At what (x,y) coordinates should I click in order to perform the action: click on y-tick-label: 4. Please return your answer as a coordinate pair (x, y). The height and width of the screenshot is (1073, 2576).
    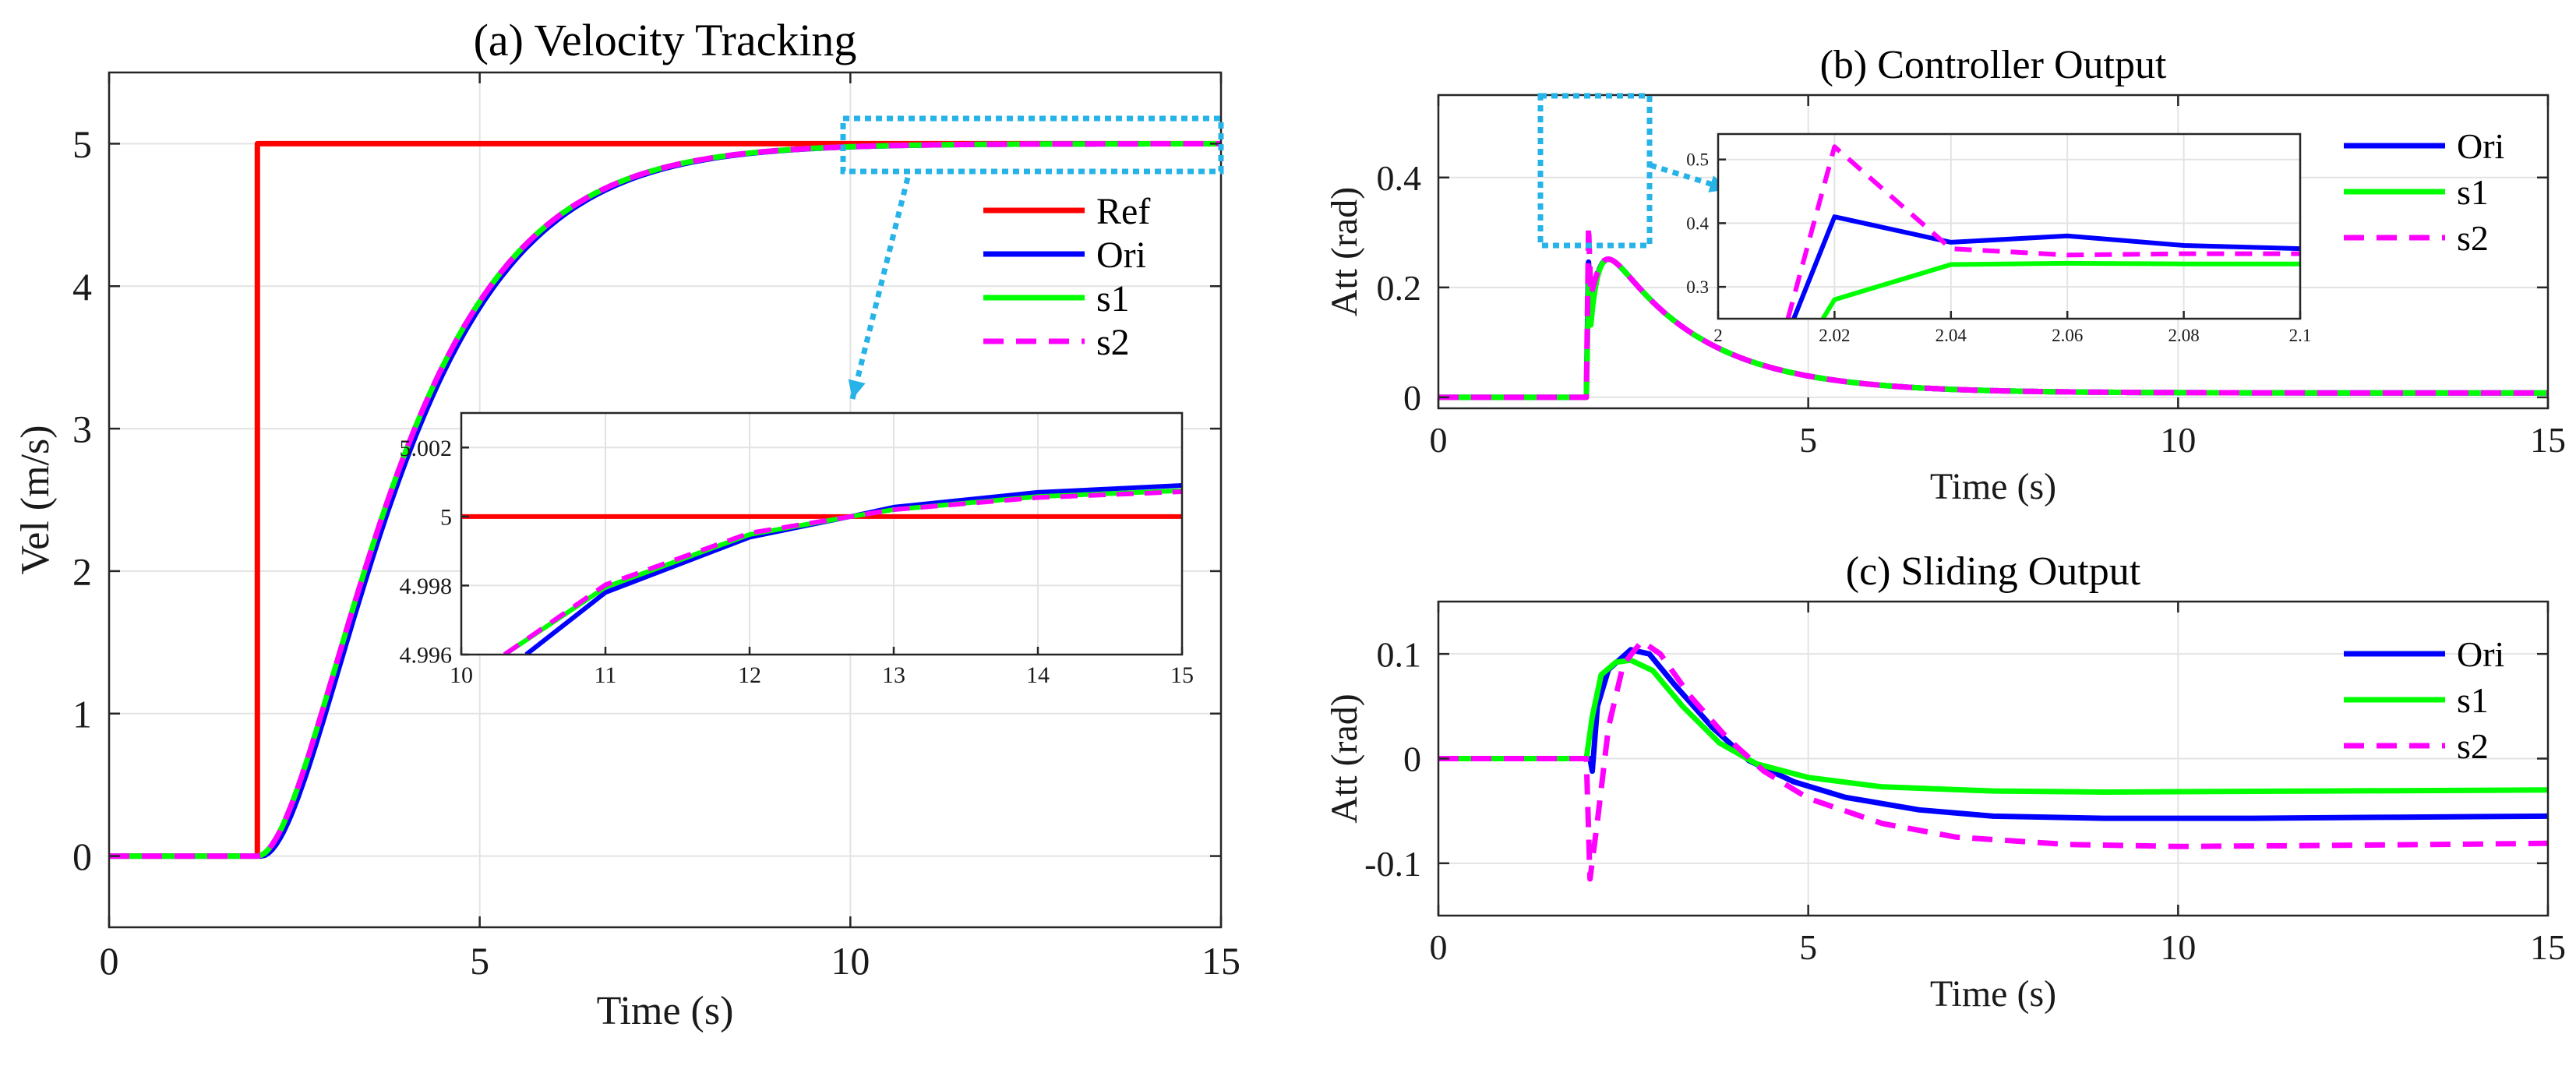
    Looking at the image, I should click on (82, 287).